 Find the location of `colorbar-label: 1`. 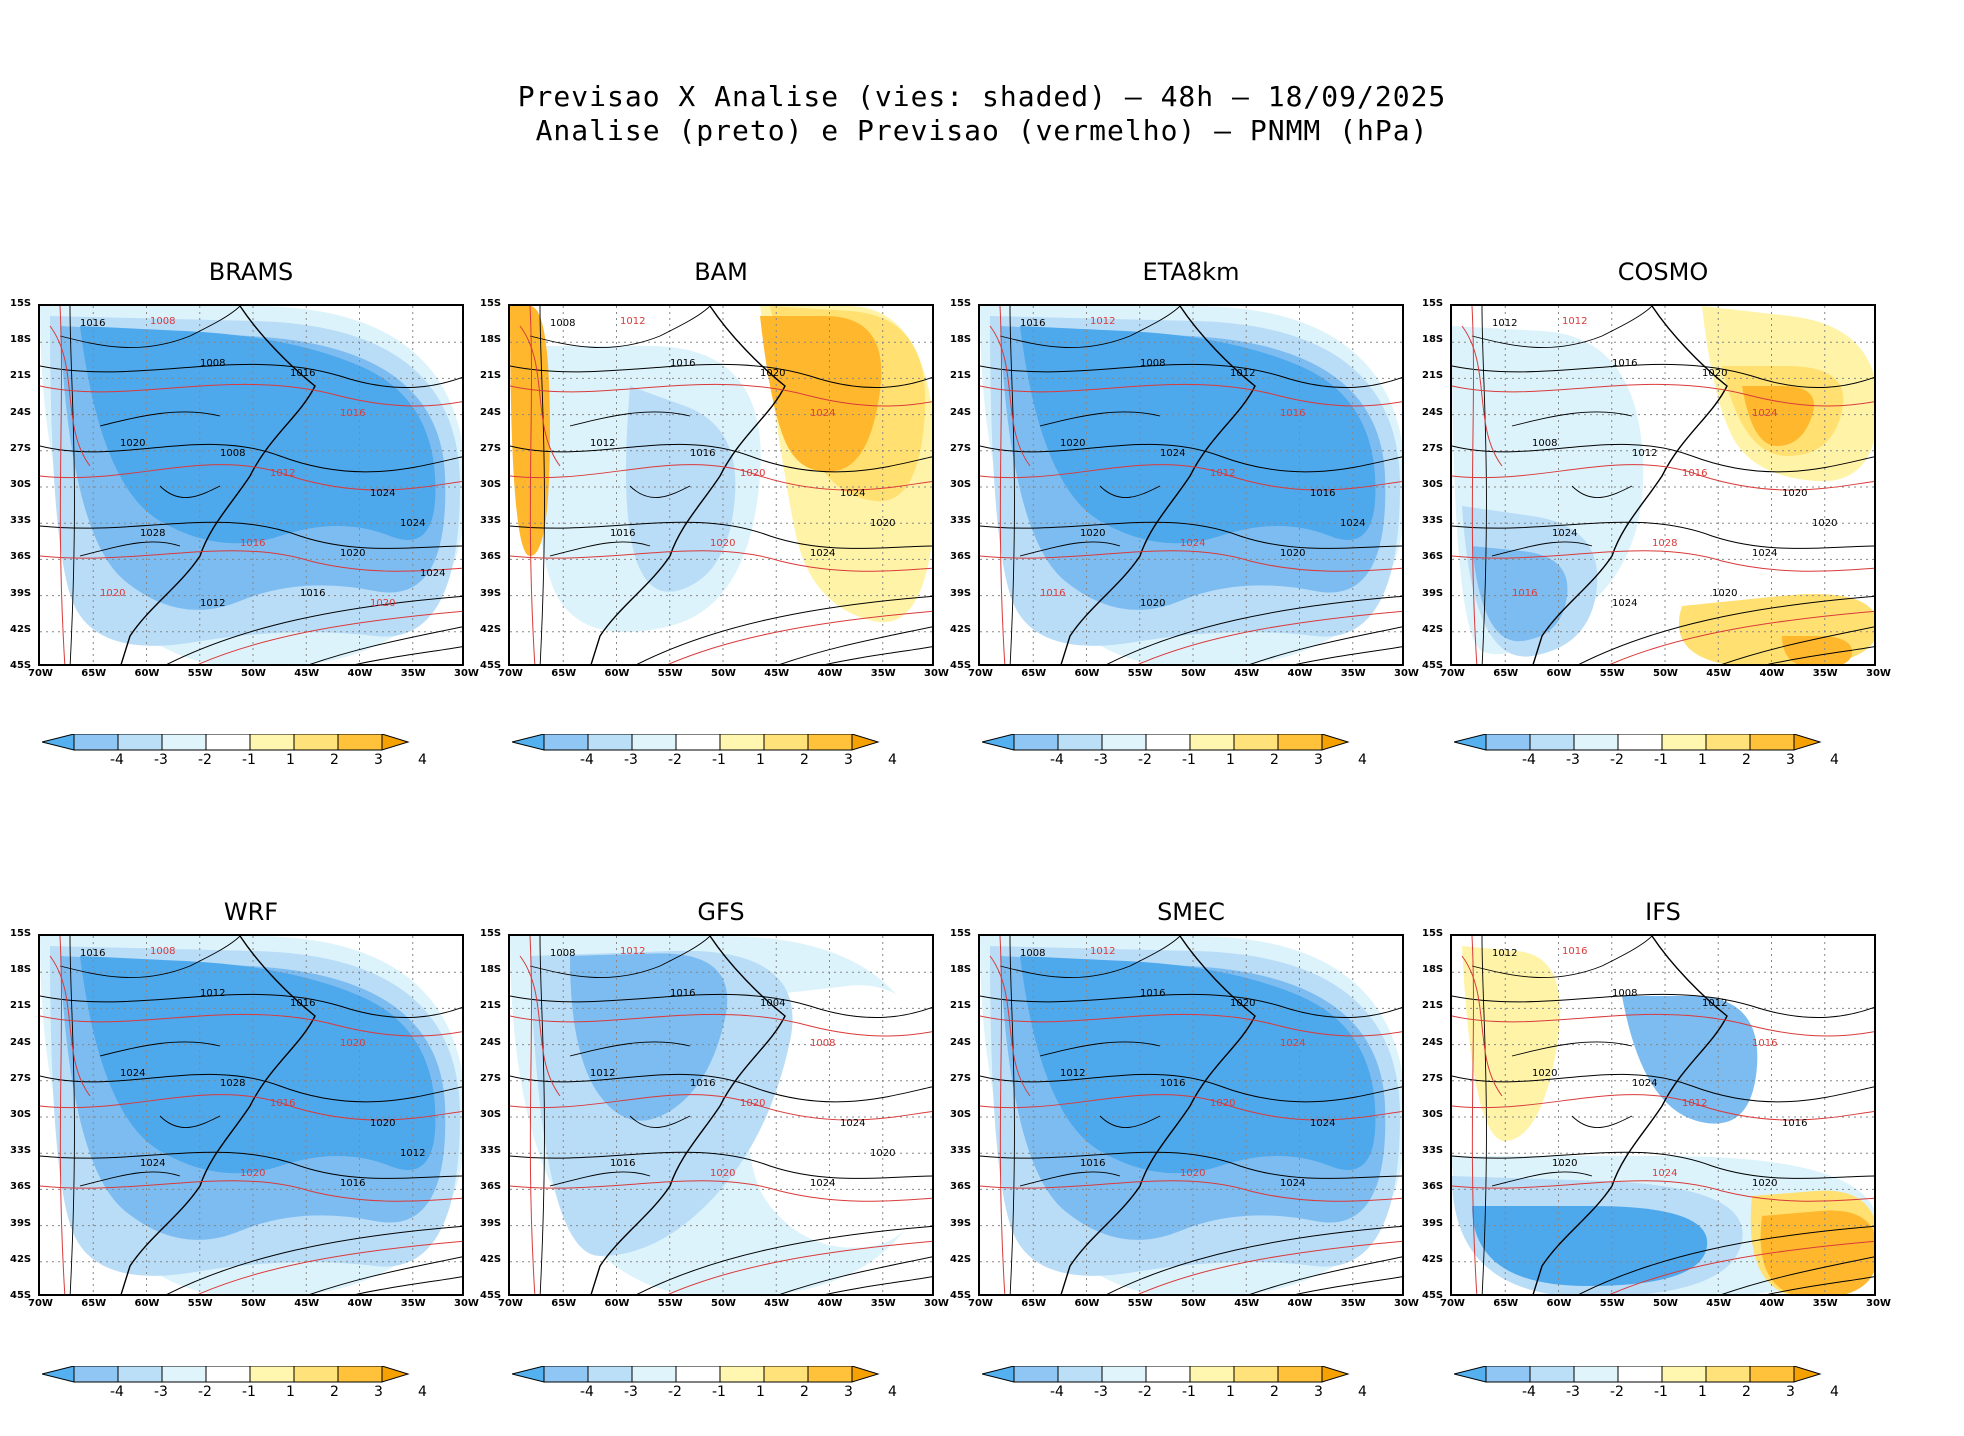

colorbar-label: 1 is located at coordinates (1230, 1392).